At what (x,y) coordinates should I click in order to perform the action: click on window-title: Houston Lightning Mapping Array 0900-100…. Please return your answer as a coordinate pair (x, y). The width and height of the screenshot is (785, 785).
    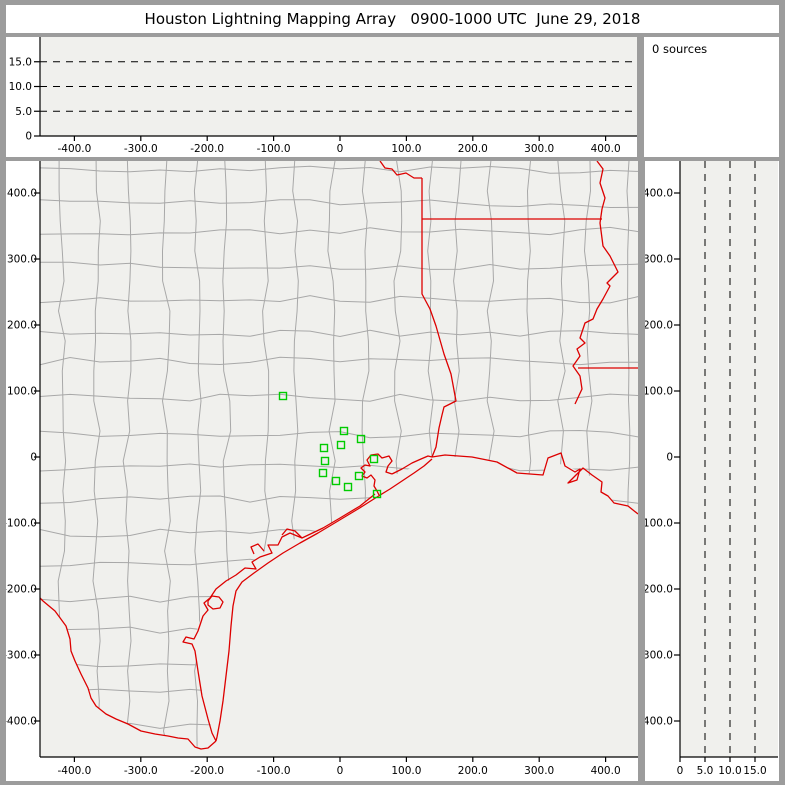
    Looking at the image, I should click on (392, 19).